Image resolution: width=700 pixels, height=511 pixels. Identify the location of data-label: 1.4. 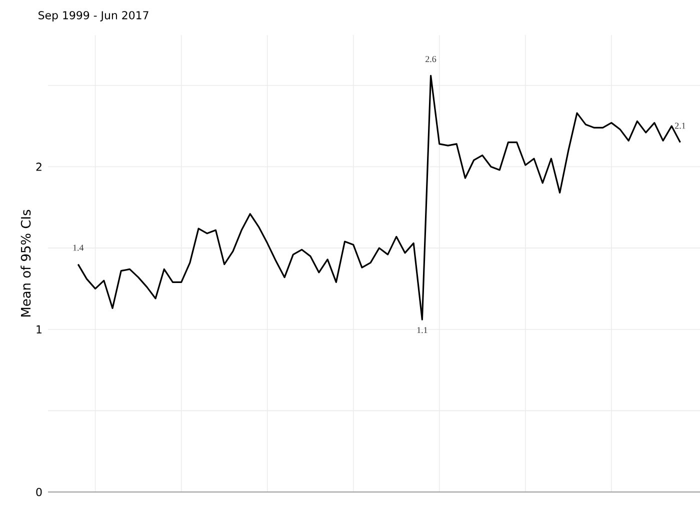
(78, 247).